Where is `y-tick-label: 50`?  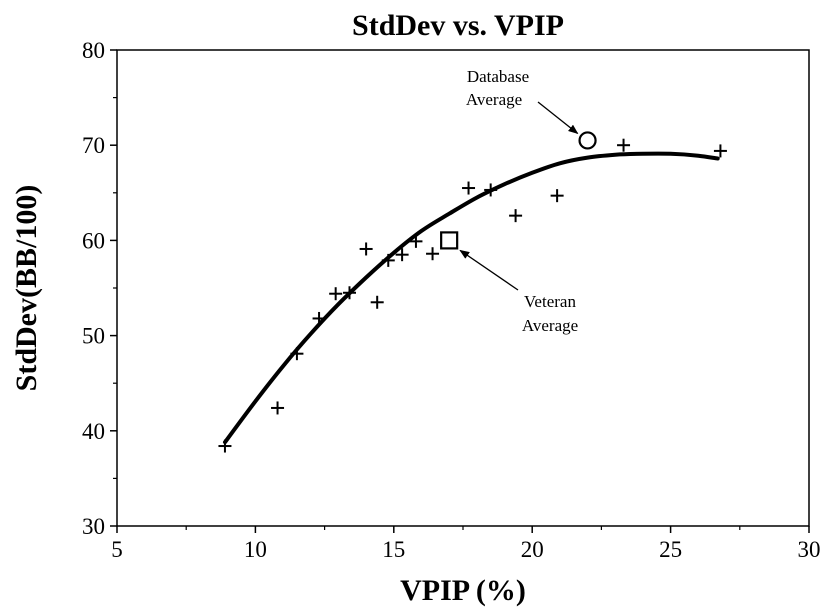 y-tick-label: 50 is located at coordinates (93, 336).